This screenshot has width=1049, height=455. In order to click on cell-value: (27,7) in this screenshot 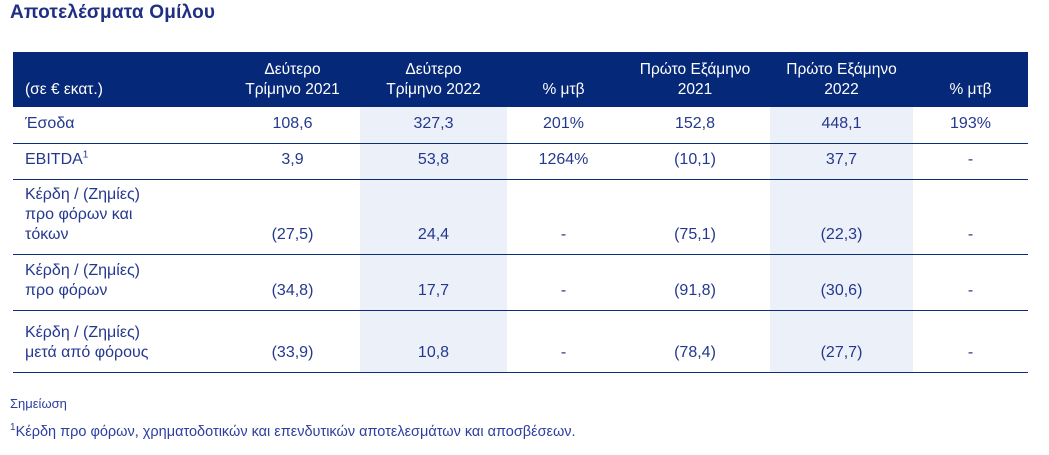, I will do `click(841, 341)`.